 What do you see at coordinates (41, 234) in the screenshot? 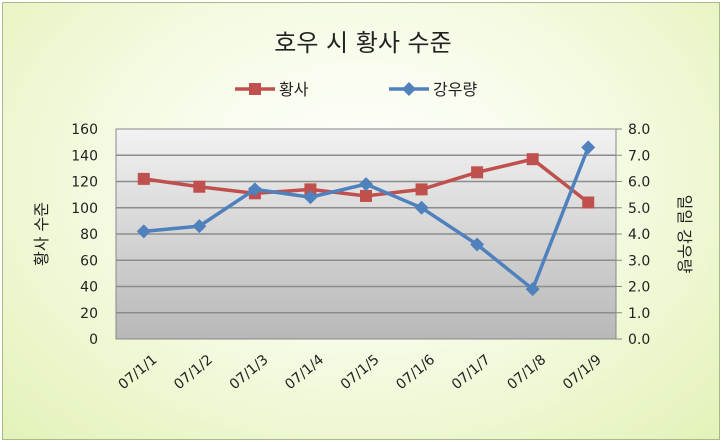
I see `y-axis-label: 황사 수준` at bounding box center [41, 234].